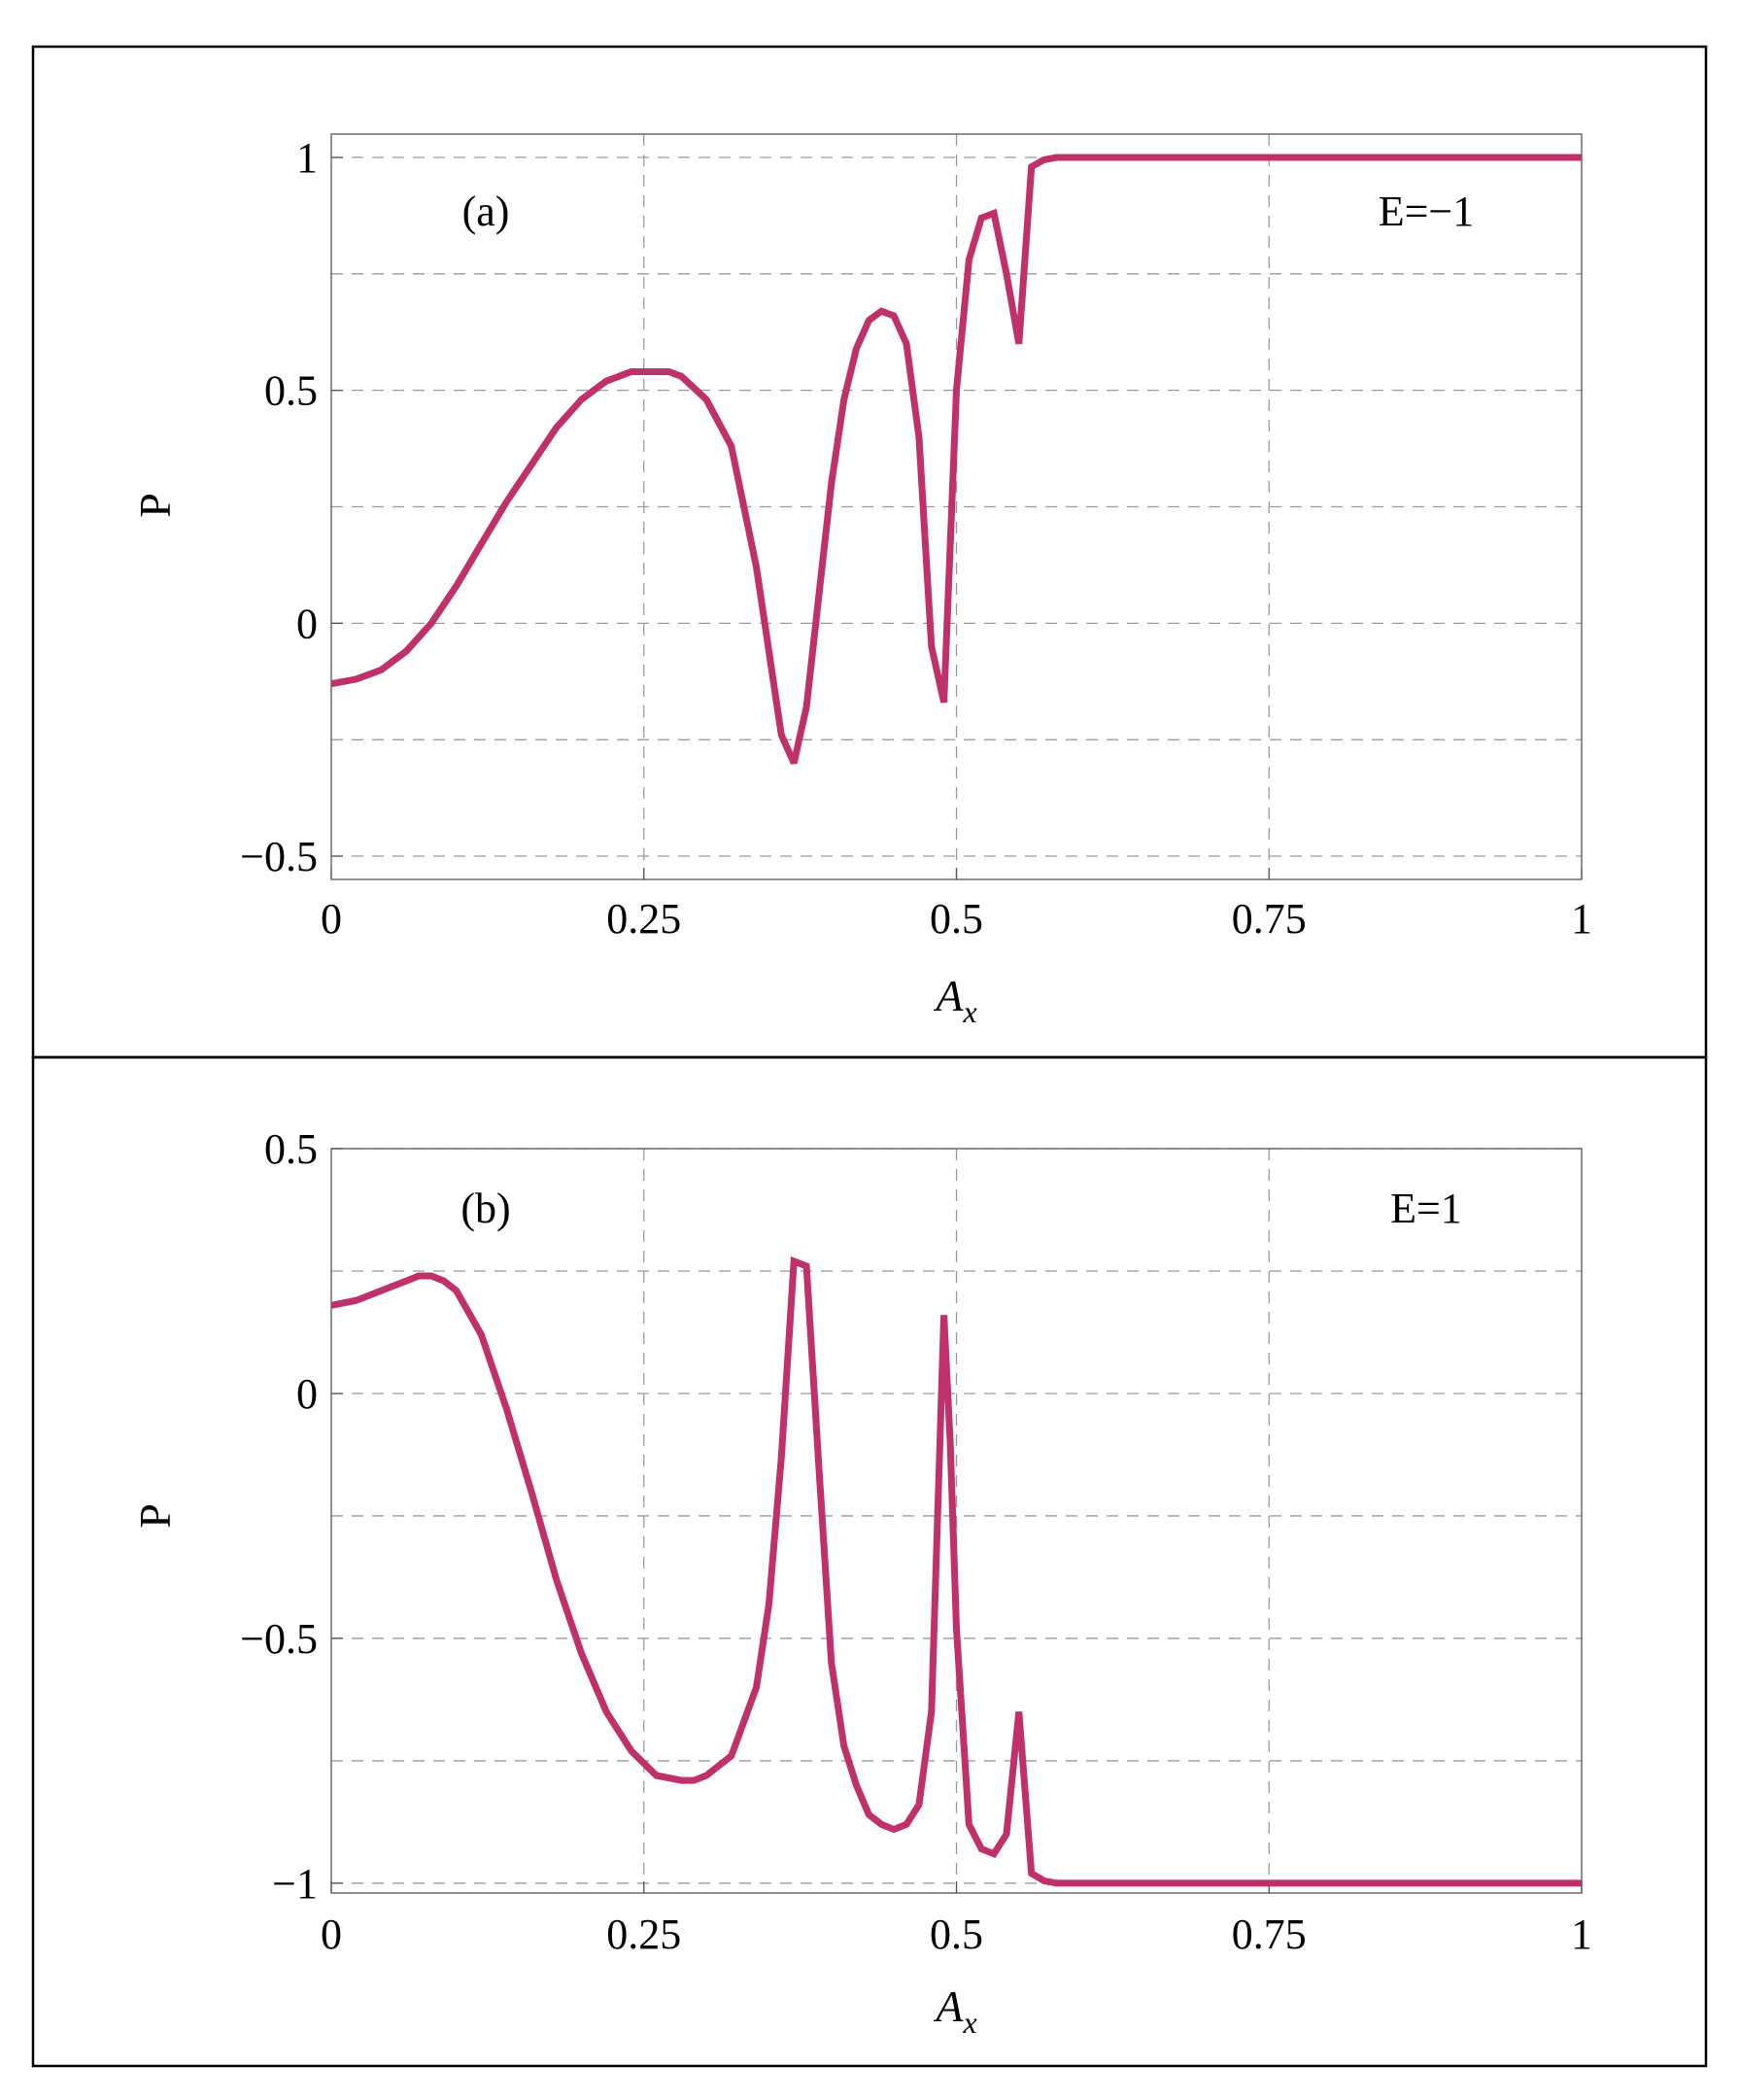  Describe the element at coordinates (307, 1394) in the screenshot. I see `chart-b-ytick-label-2: 0` at that location.